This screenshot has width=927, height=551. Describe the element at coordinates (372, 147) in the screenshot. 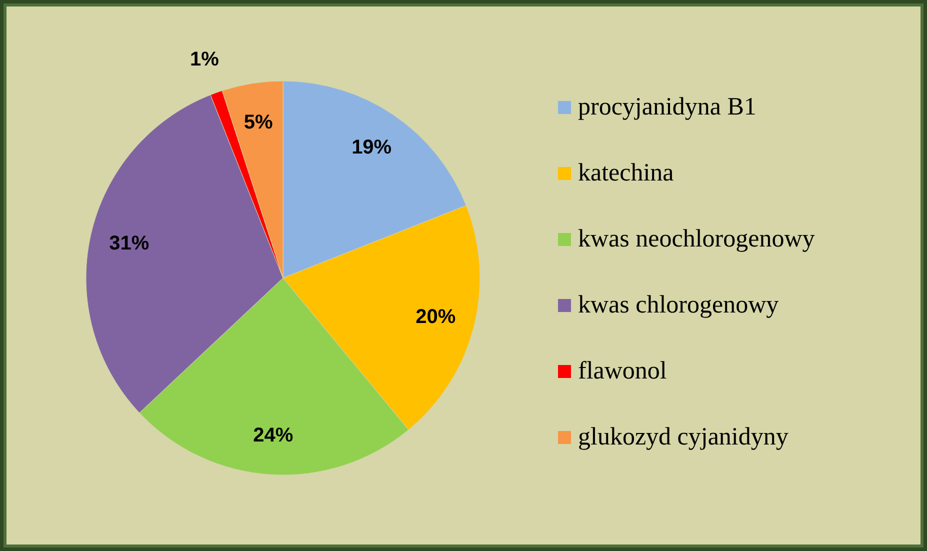

I see `data-label: 19%` at that location.